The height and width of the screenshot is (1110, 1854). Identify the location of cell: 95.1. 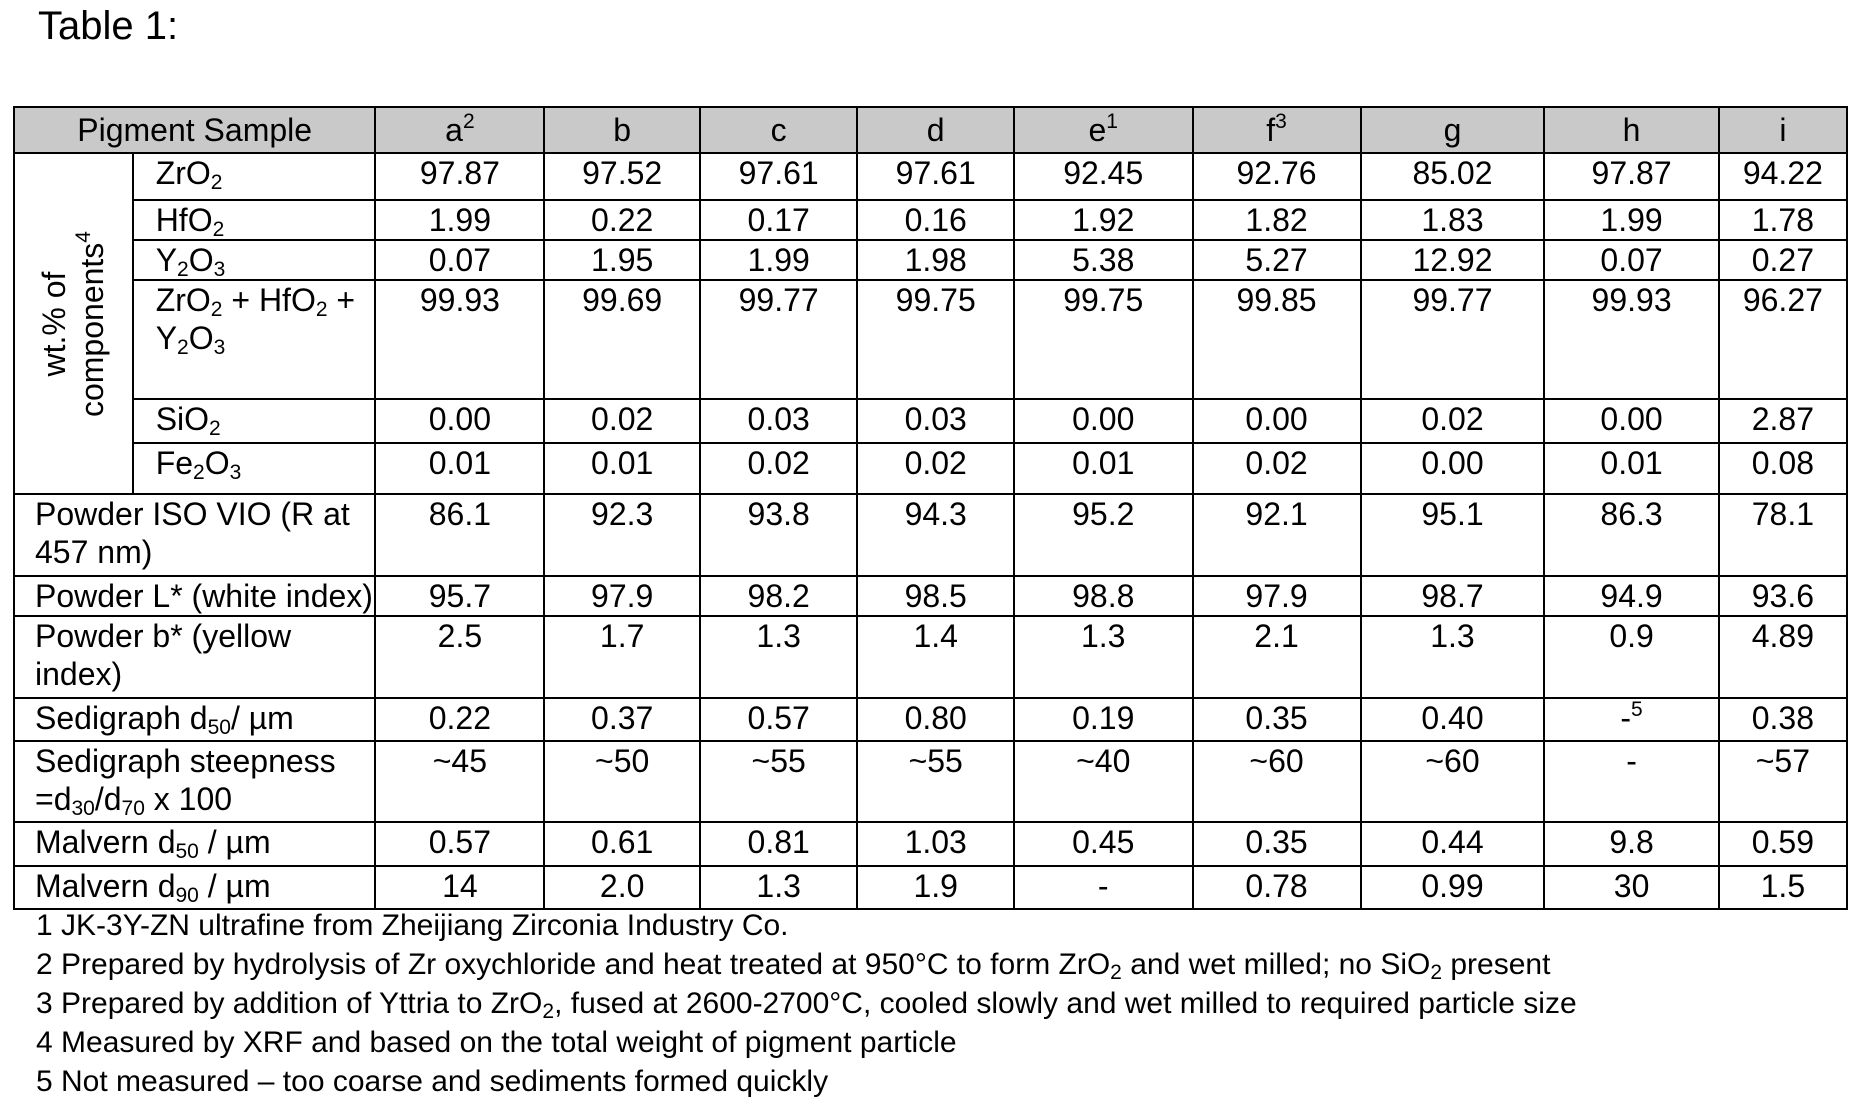
(1453, 535).